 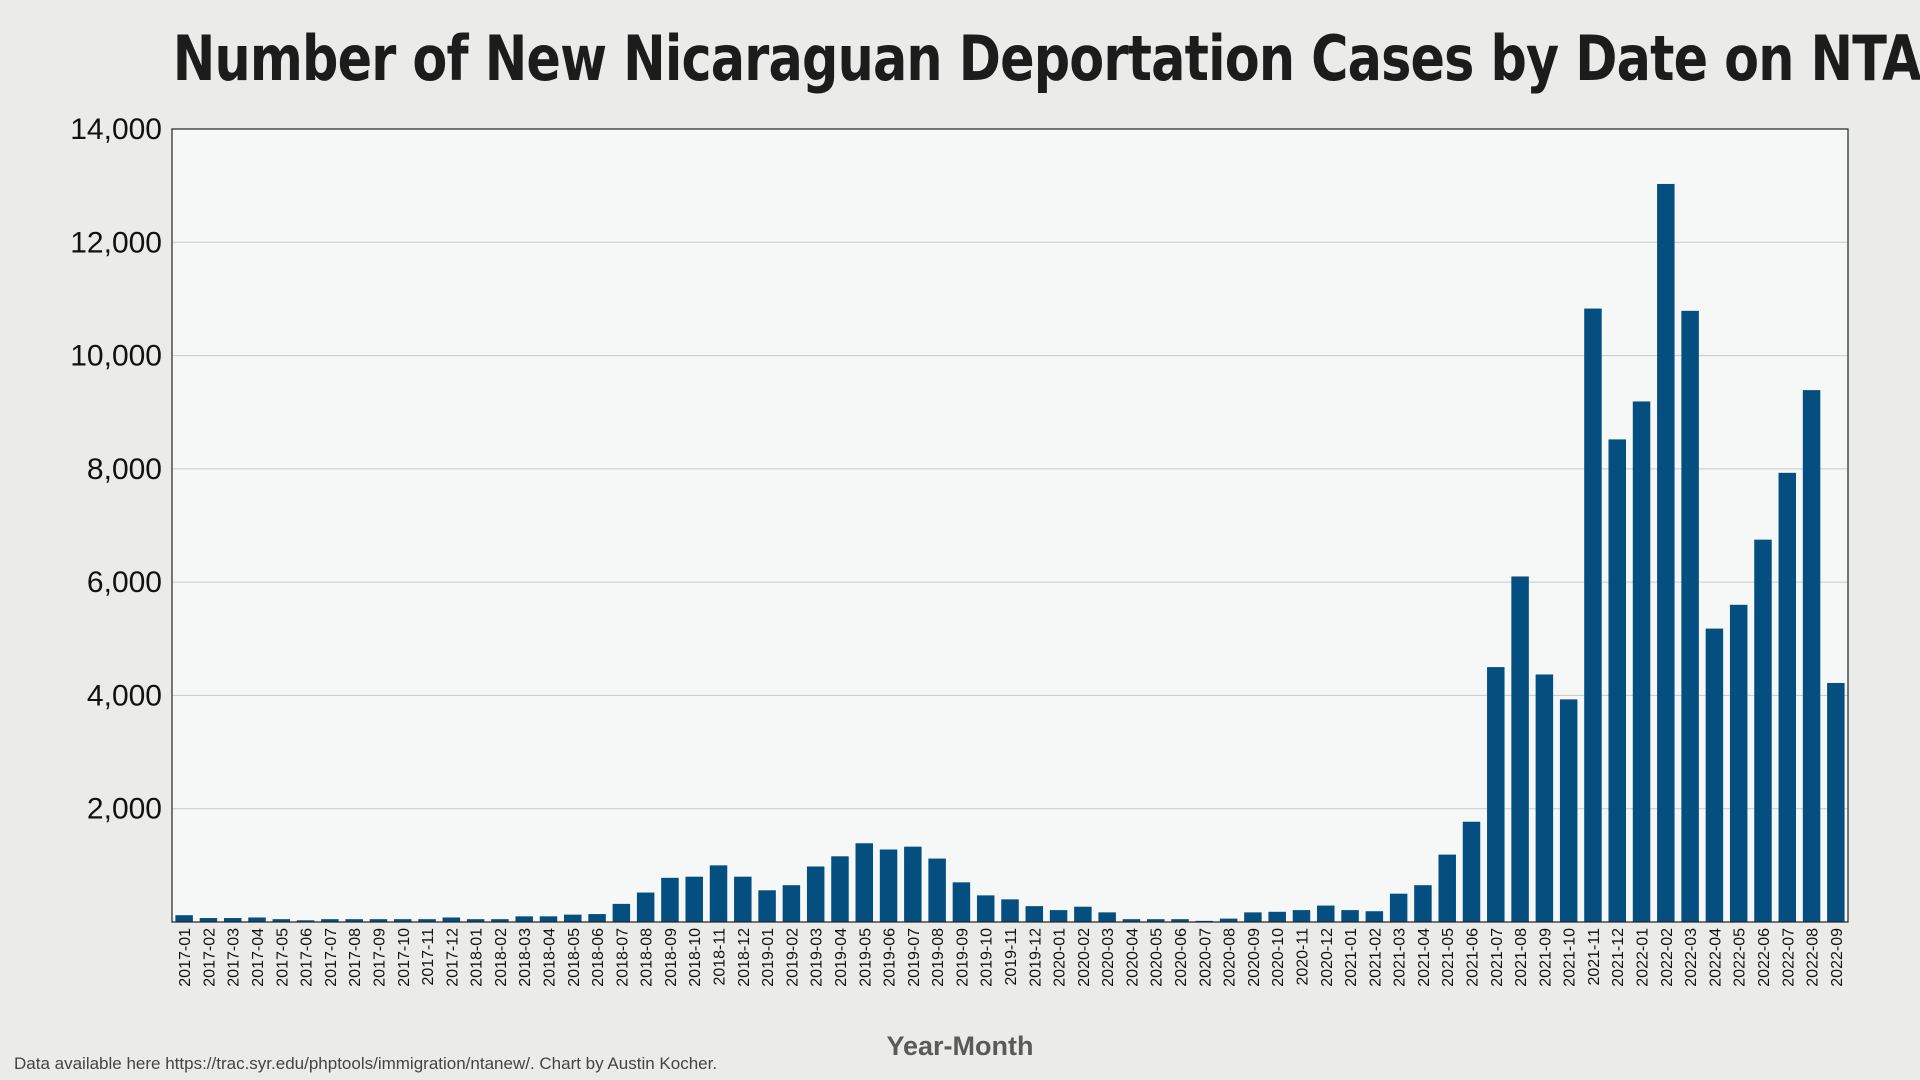 I want to click on x-tick-label: 2020-07, so click(x=1205, y=957).